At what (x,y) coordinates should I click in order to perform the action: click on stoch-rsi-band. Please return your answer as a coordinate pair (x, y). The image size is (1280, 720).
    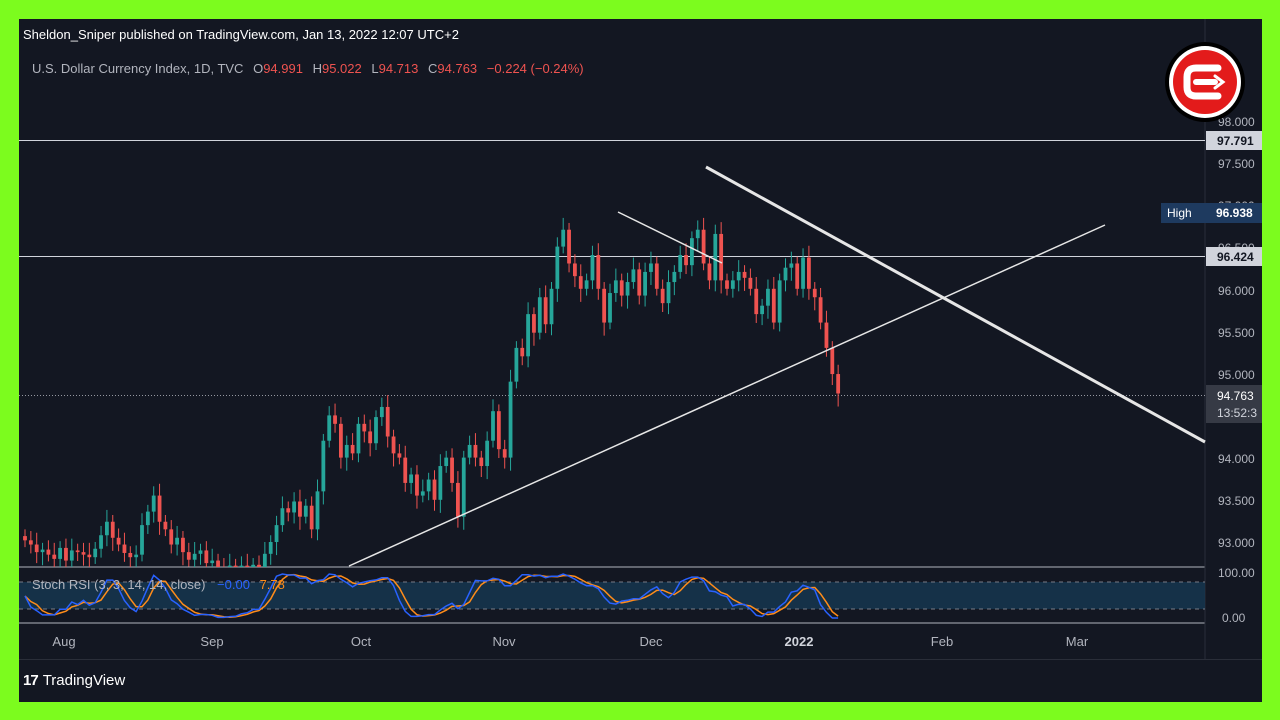
    Looking at the image, I should click on (612, 595).